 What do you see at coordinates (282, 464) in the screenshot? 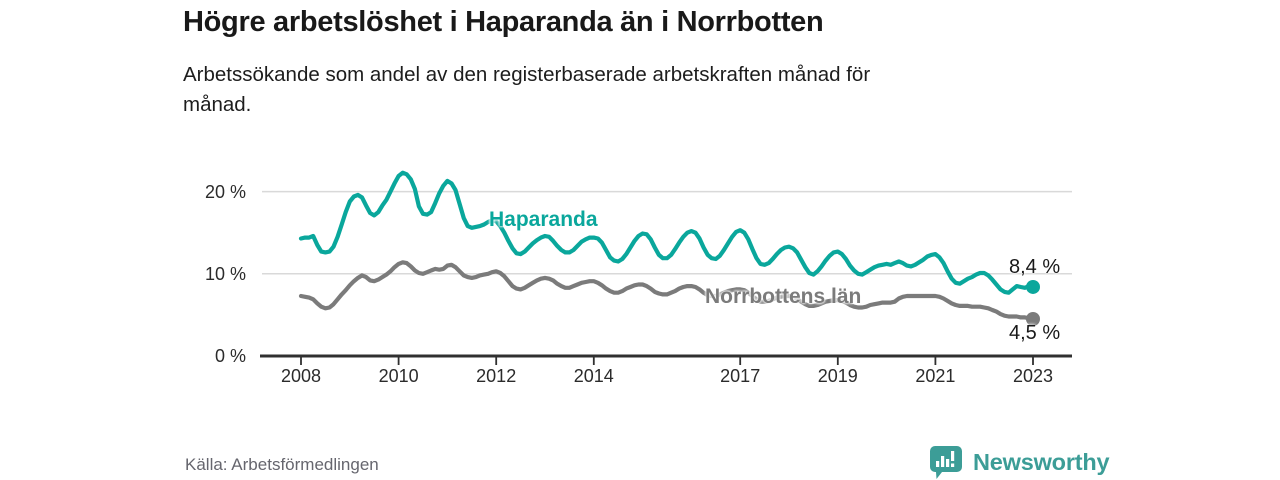
I see `source-note: Källa: Arbetsförmedlingen` at bounding box center [282, 464].